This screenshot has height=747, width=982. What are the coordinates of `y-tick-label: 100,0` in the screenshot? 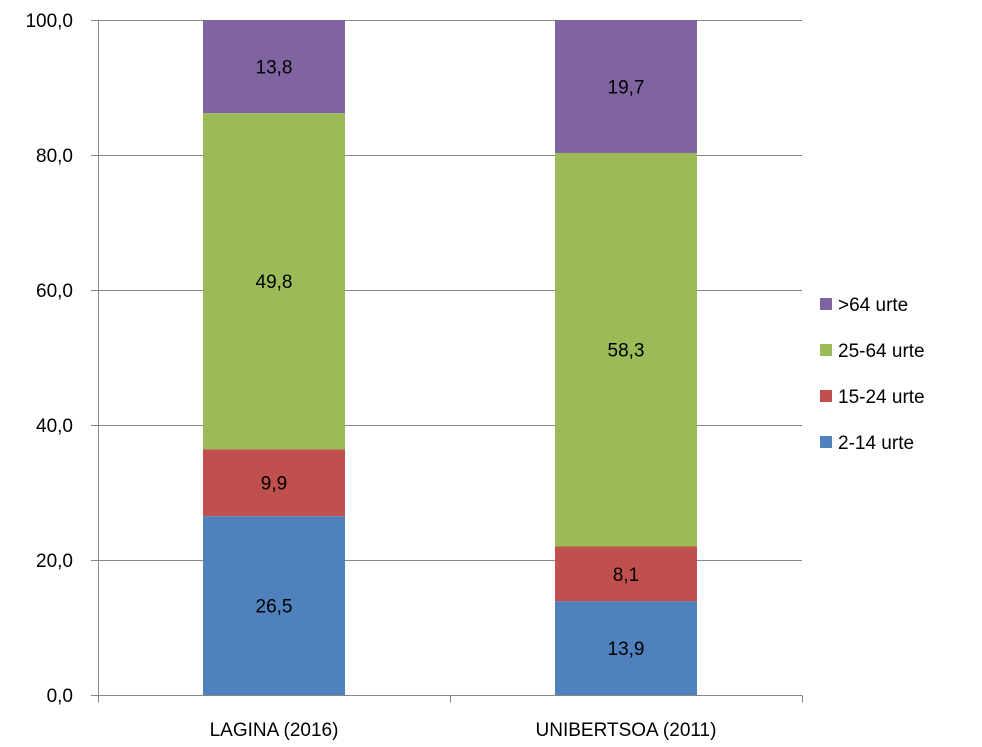 It's located at (49, 21).